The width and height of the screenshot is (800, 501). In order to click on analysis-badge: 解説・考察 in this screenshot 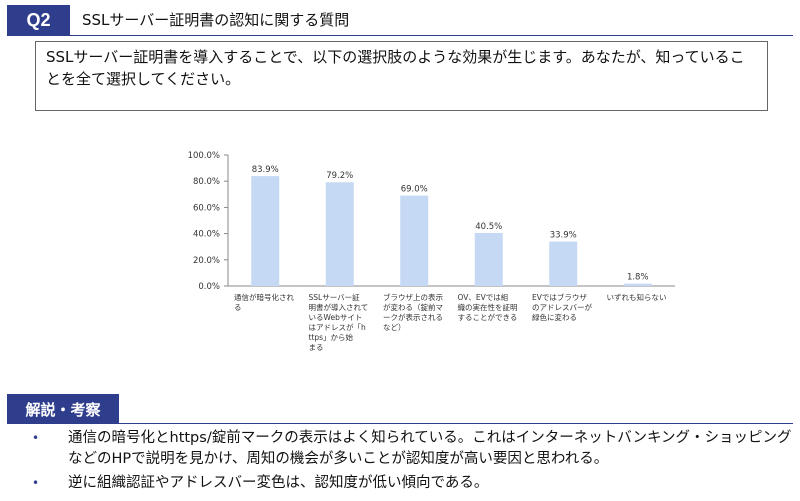, I will do `click(63, 409)`.